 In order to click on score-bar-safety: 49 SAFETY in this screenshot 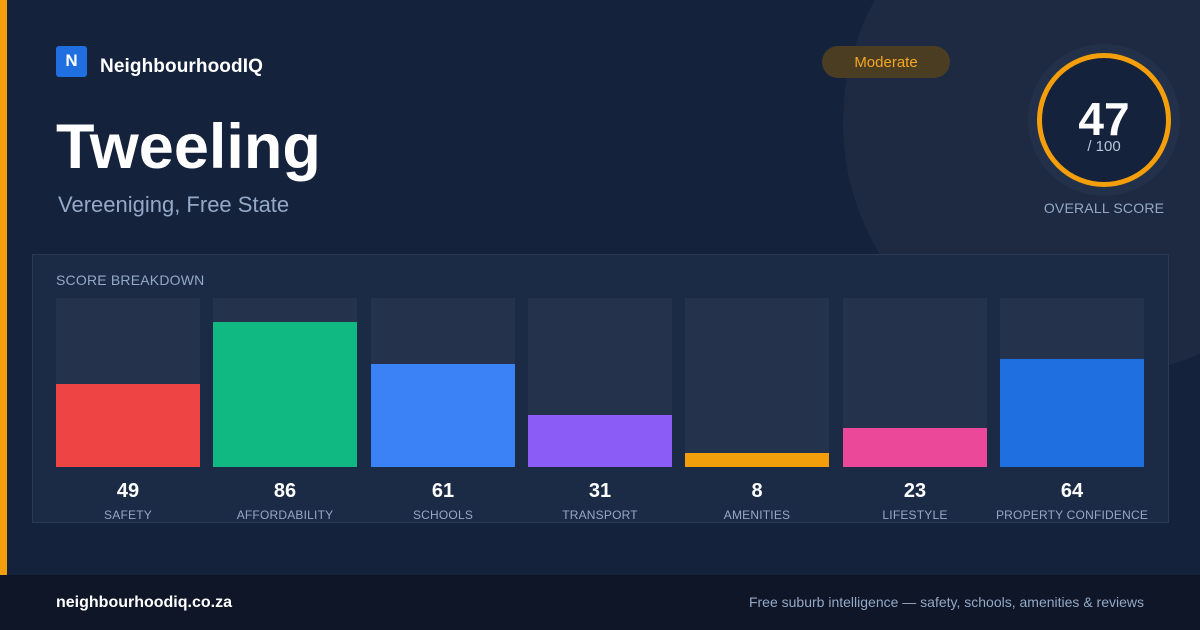, I will do `click(128, 410)`.